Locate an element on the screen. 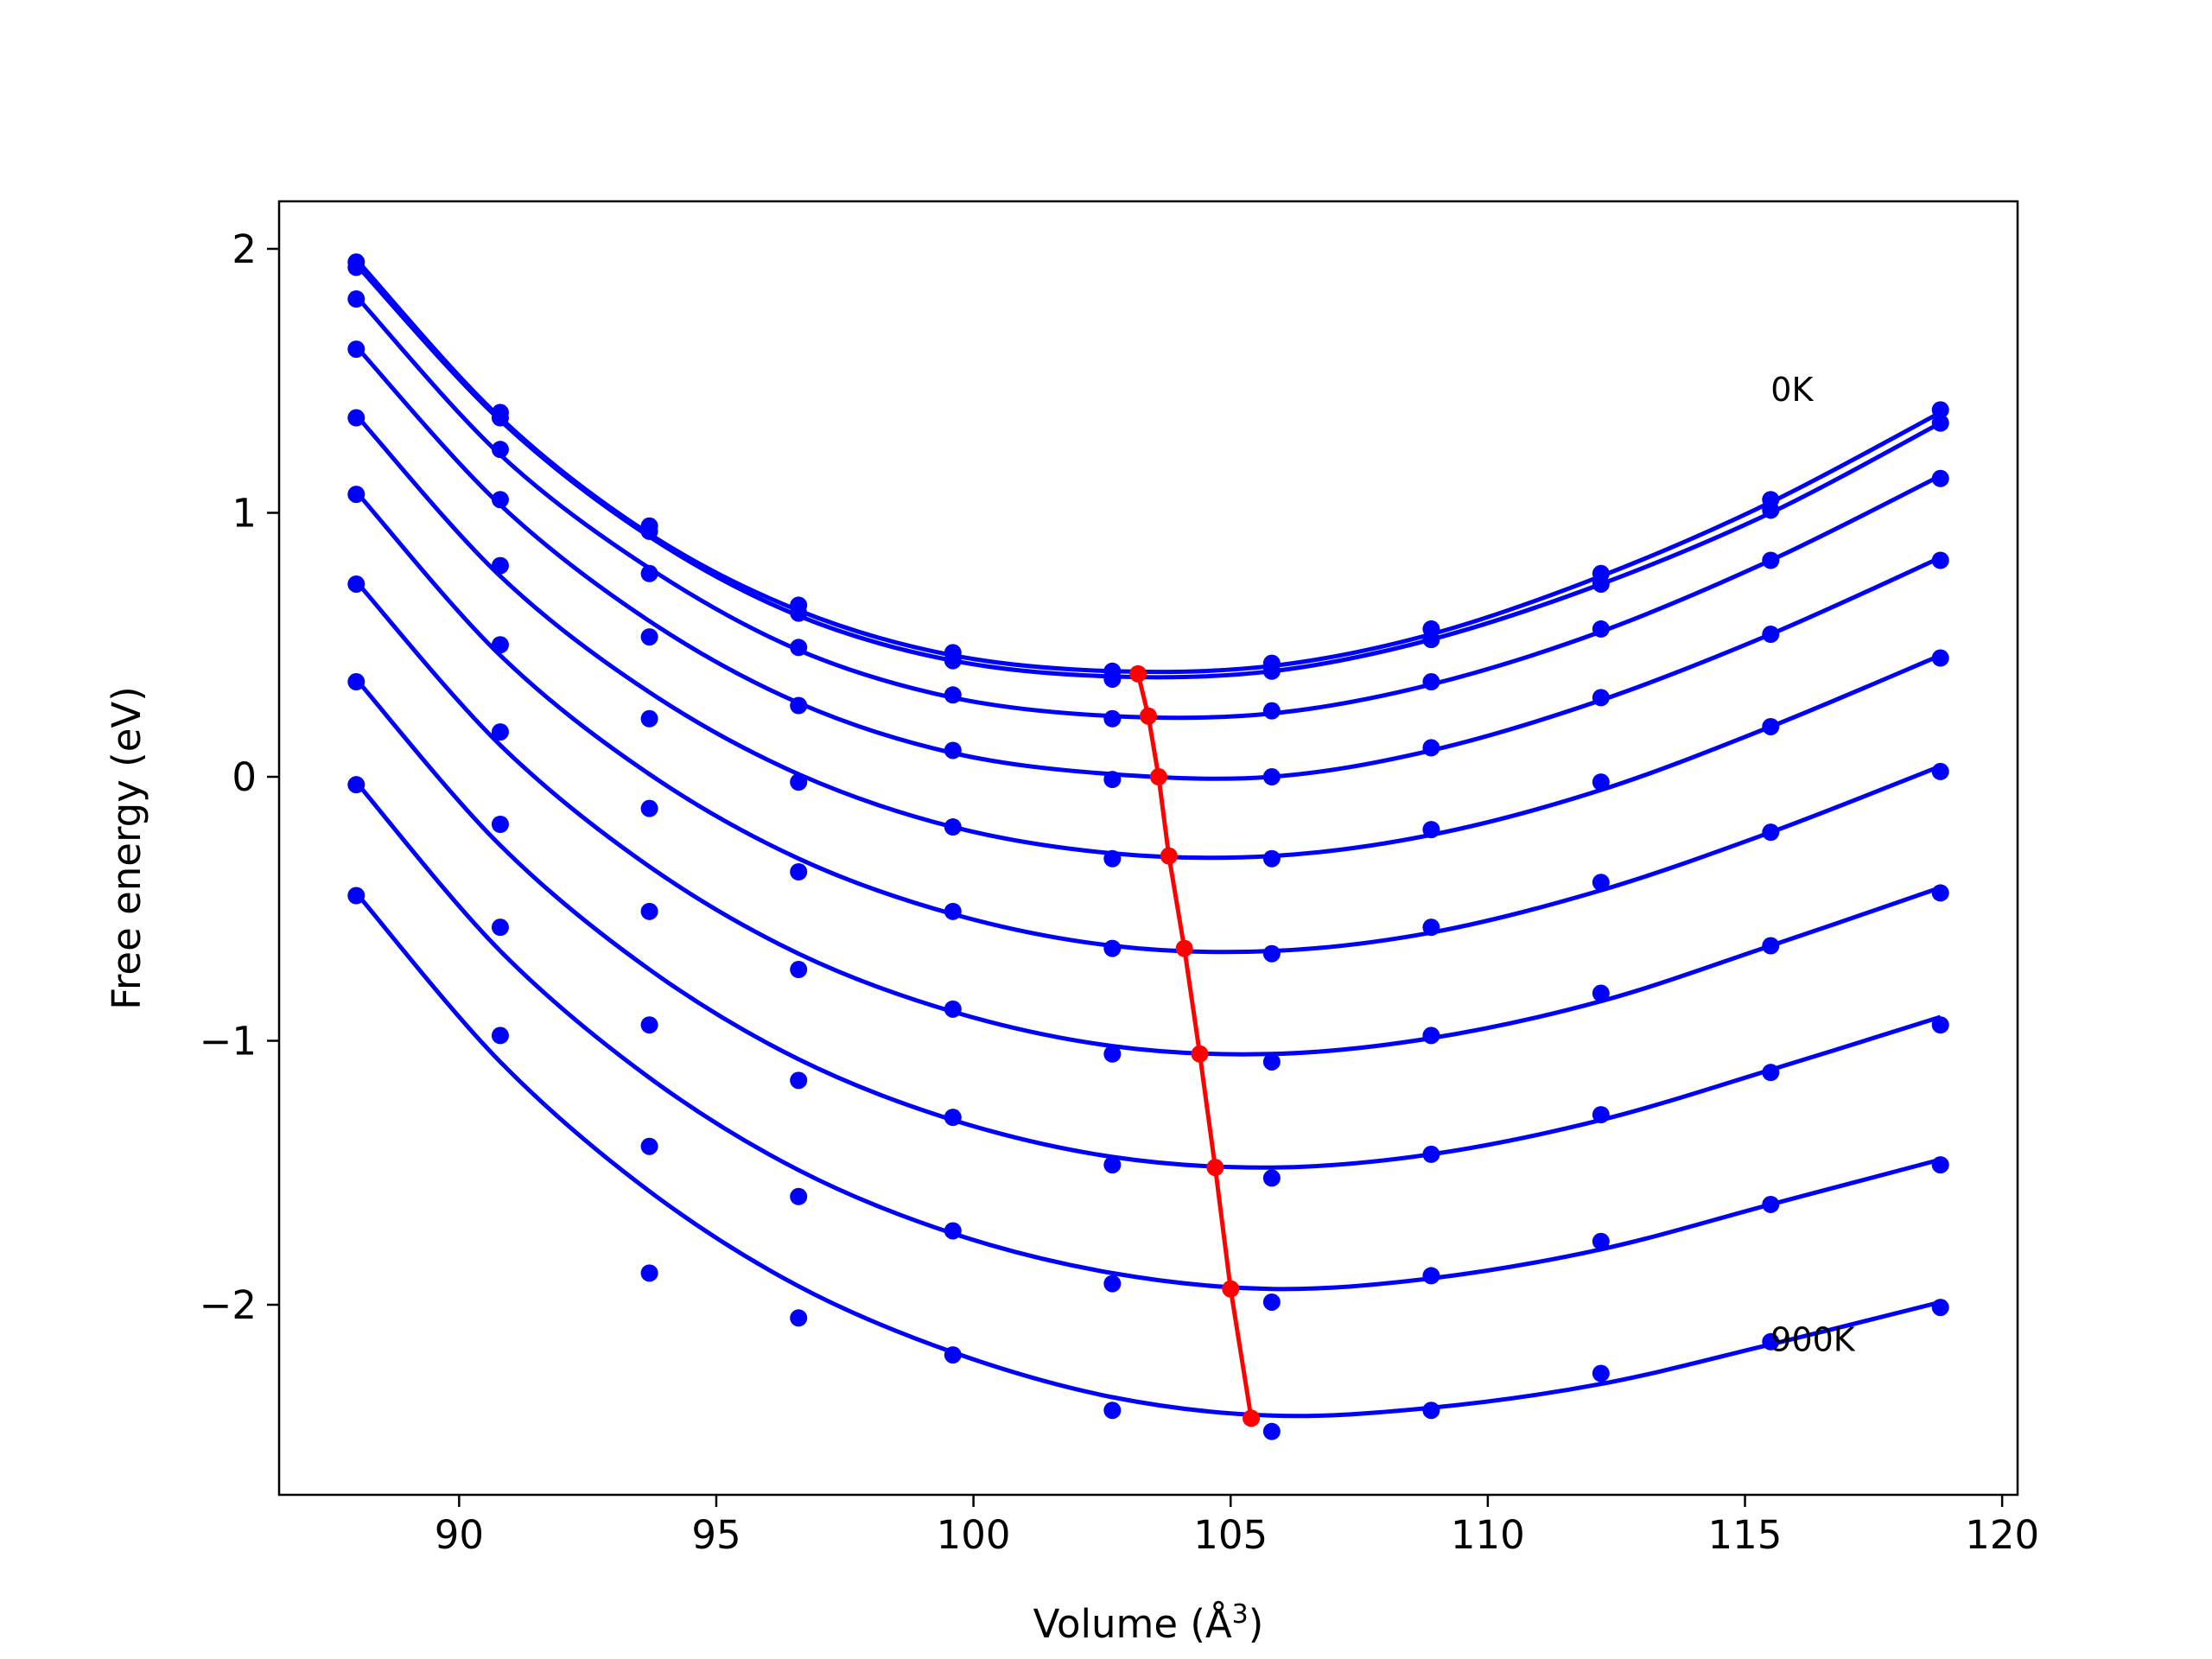  temperature-annotation: 900K is located at coordinates (1813, 1340).